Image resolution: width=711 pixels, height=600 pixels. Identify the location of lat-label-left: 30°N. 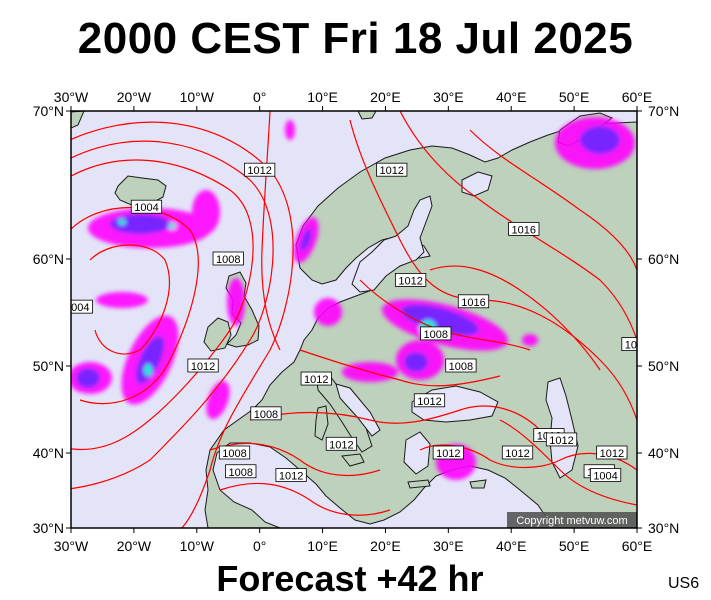
(48, 528).